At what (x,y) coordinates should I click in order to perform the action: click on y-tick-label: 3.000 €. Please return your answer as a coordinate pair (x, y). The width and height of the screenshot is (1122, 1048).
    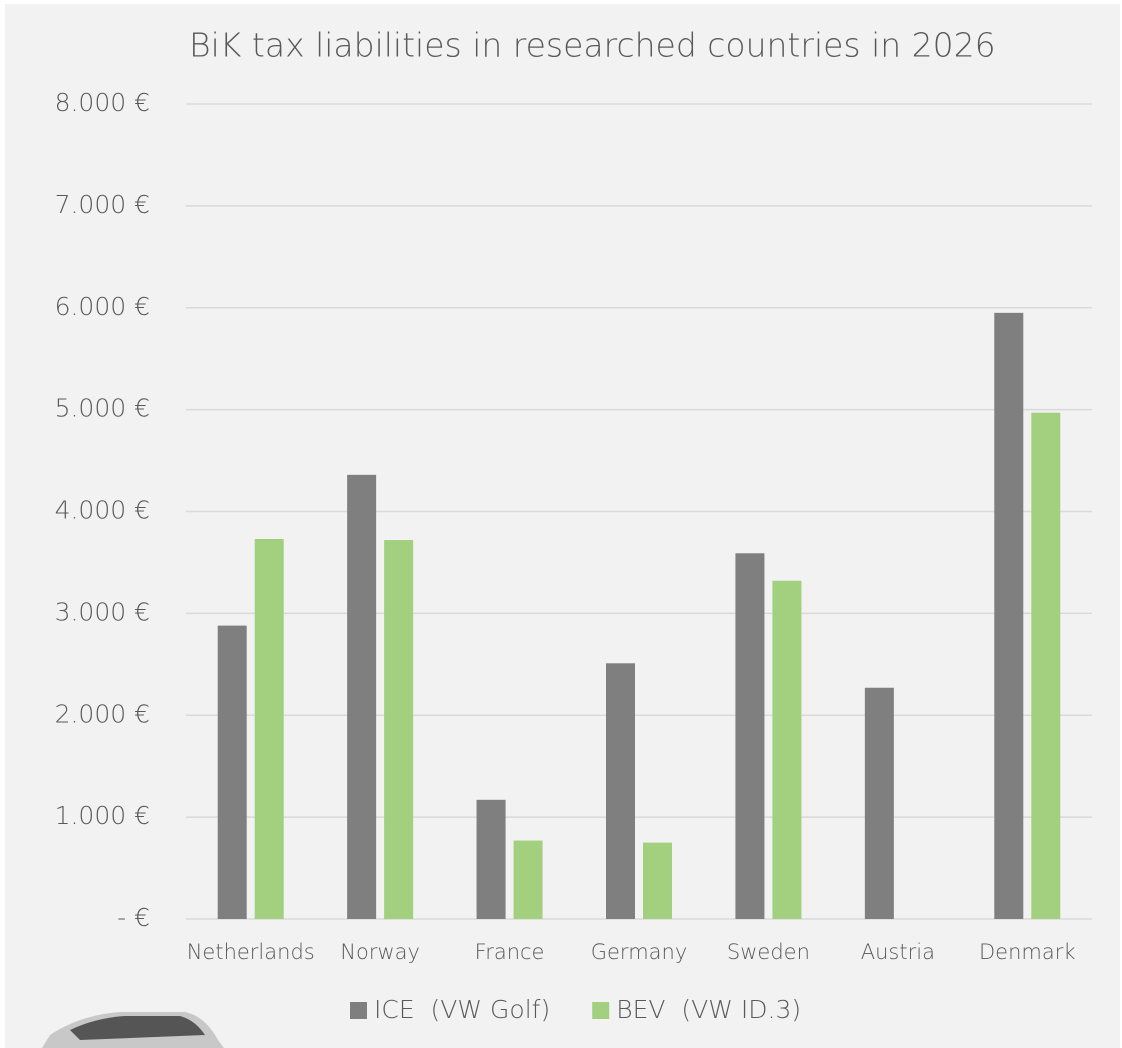
    Looking at the image, I should click on (102, 611).